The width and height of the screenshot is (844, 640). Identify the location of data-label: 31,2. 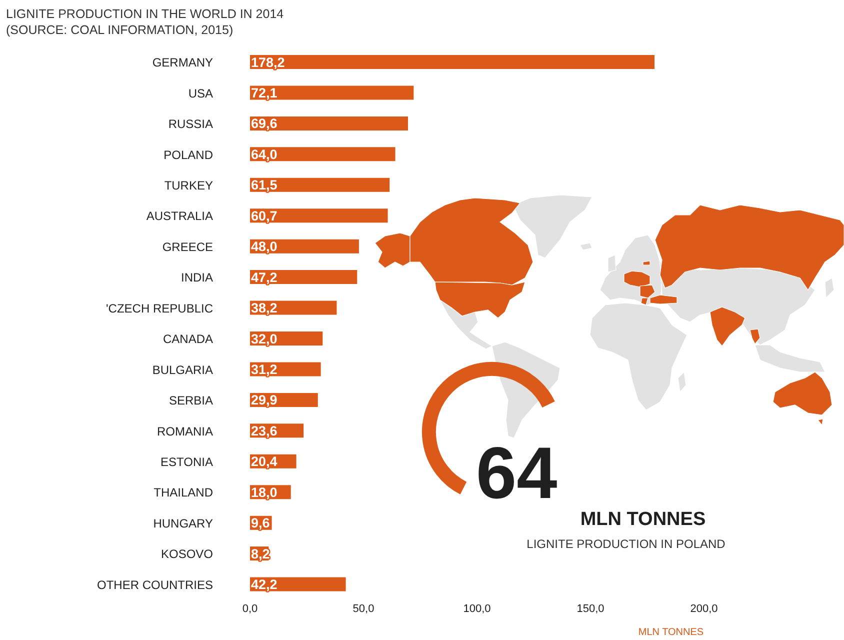
(264, 370).